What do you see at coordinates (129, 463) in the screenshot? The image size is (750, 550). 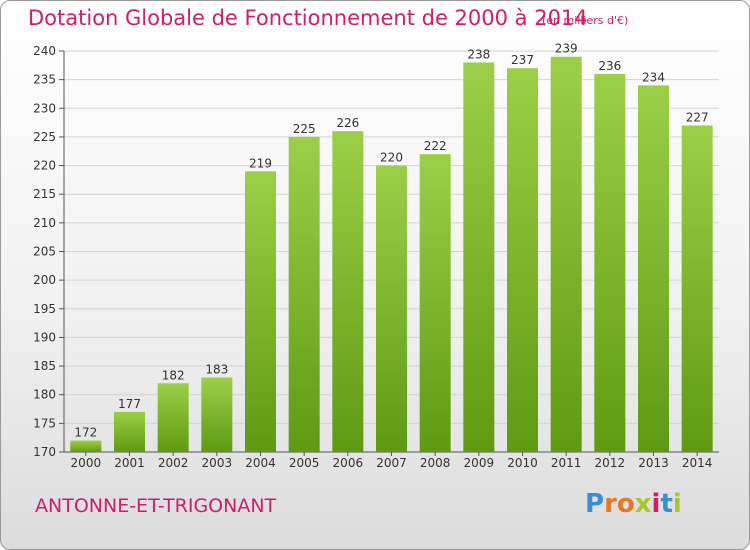 I see `x-tick-label: 2001` at bounding box center [129, 463].